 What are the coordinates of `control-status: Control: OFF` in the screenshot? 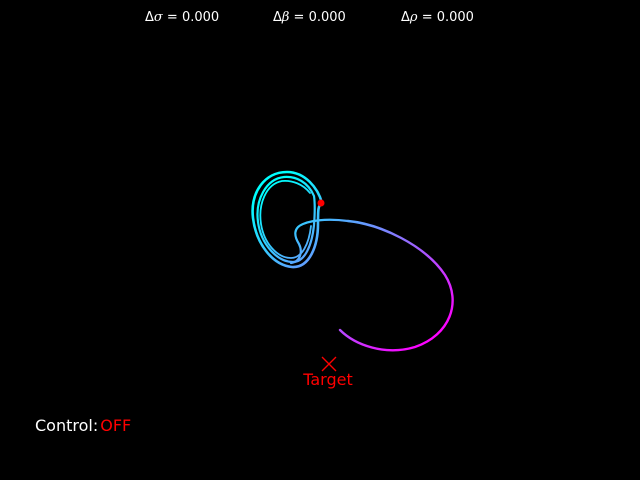 It's located at (83, 425).